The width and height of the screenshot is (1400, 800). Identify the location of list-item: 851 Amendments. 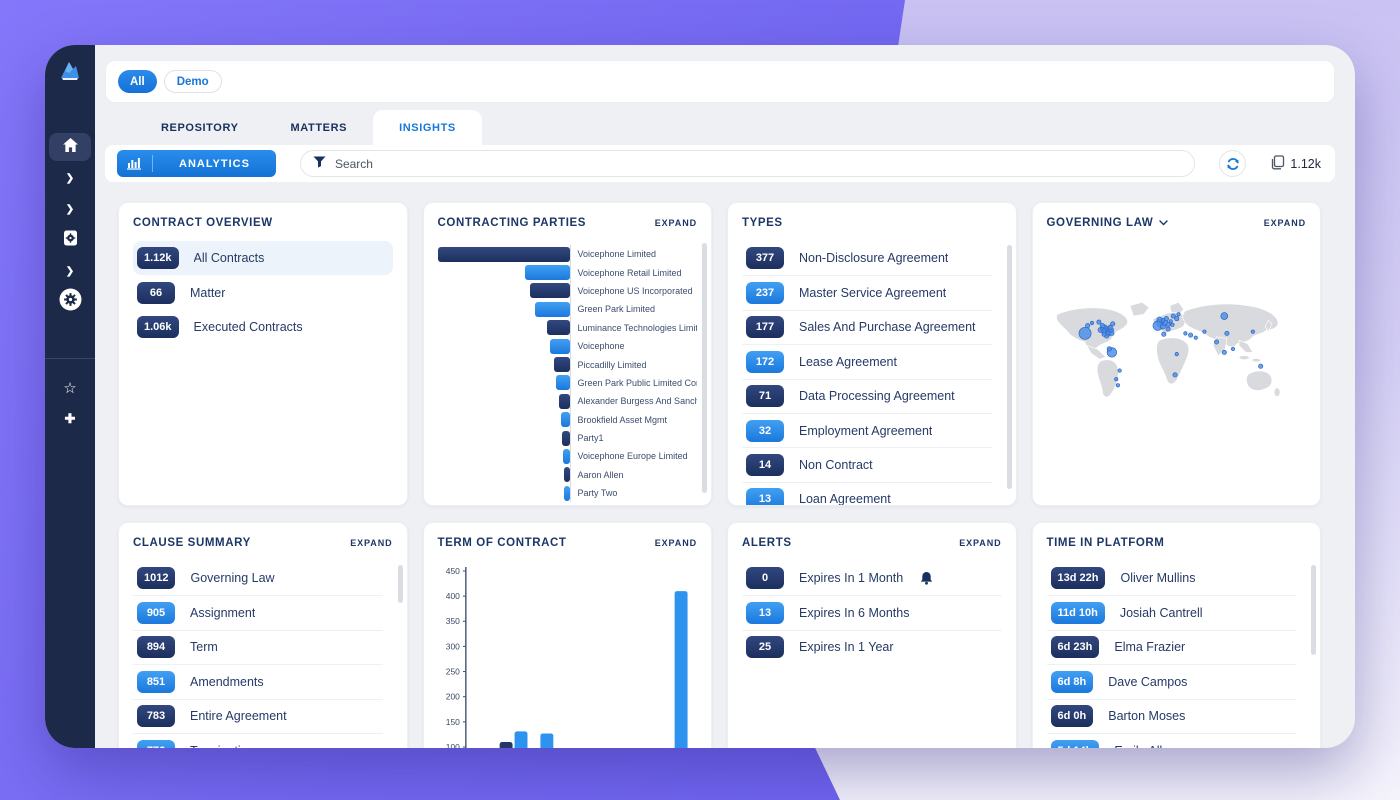
(258, 681).